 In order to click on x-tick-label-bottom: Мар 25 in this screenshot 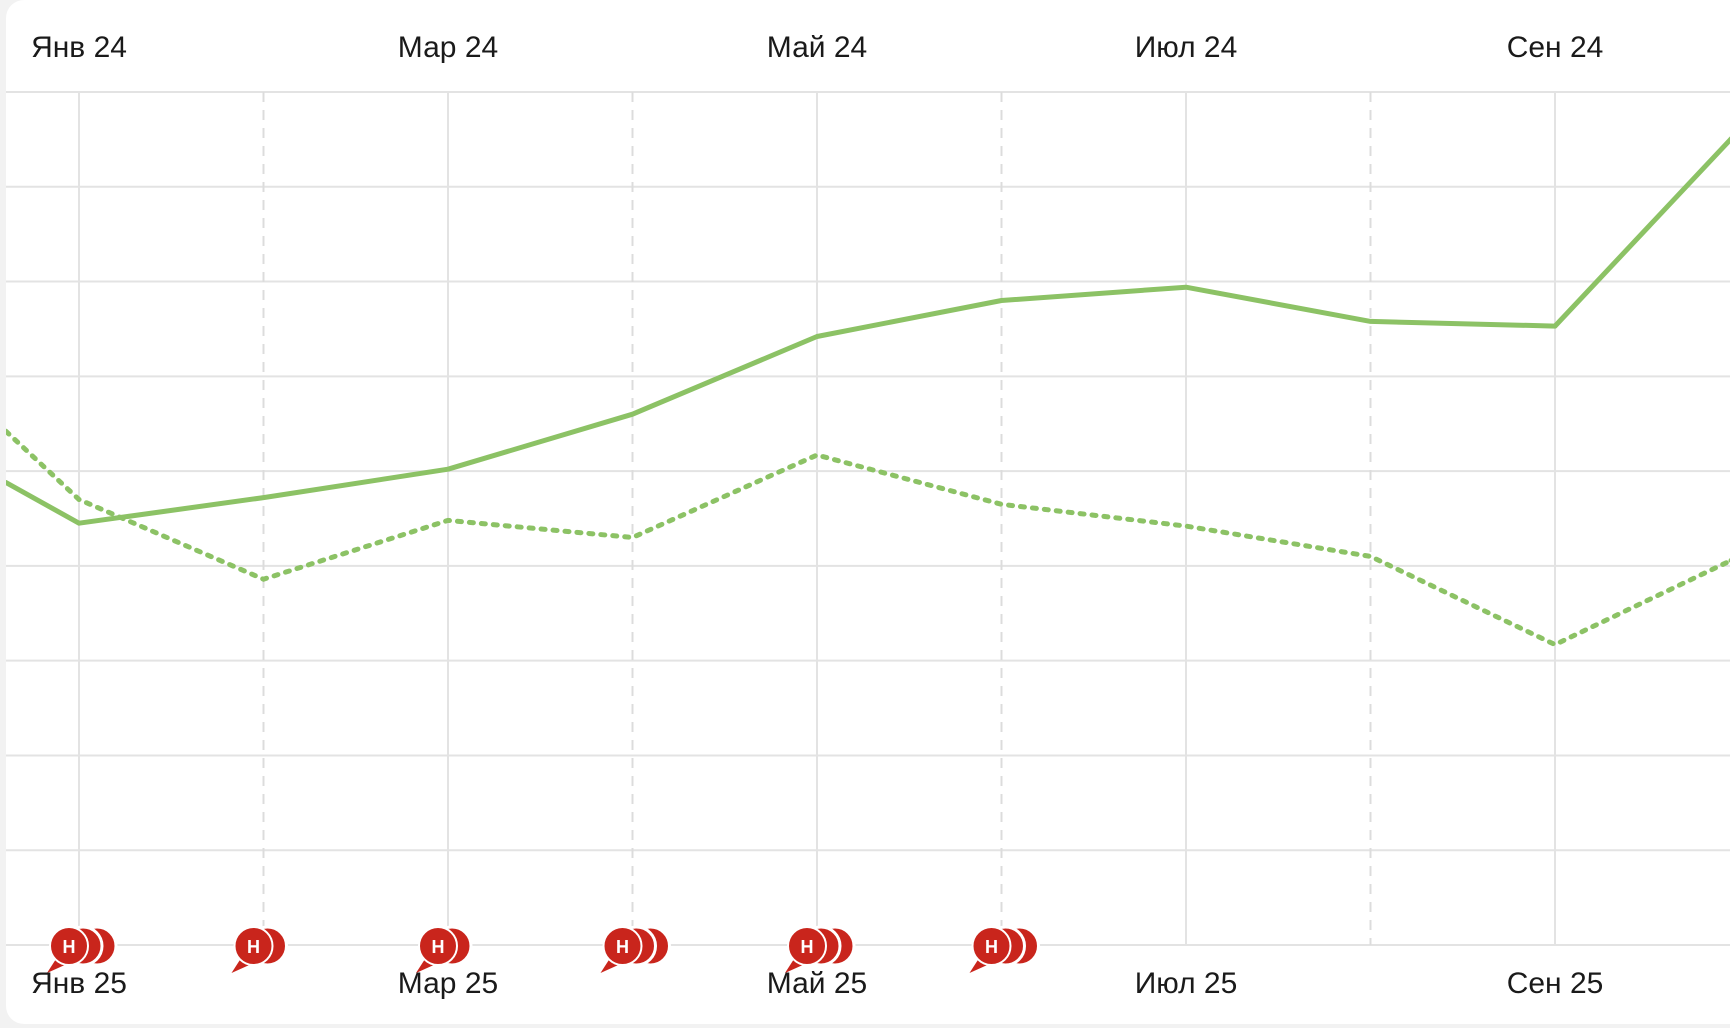, I will do `click(448, 983)`.